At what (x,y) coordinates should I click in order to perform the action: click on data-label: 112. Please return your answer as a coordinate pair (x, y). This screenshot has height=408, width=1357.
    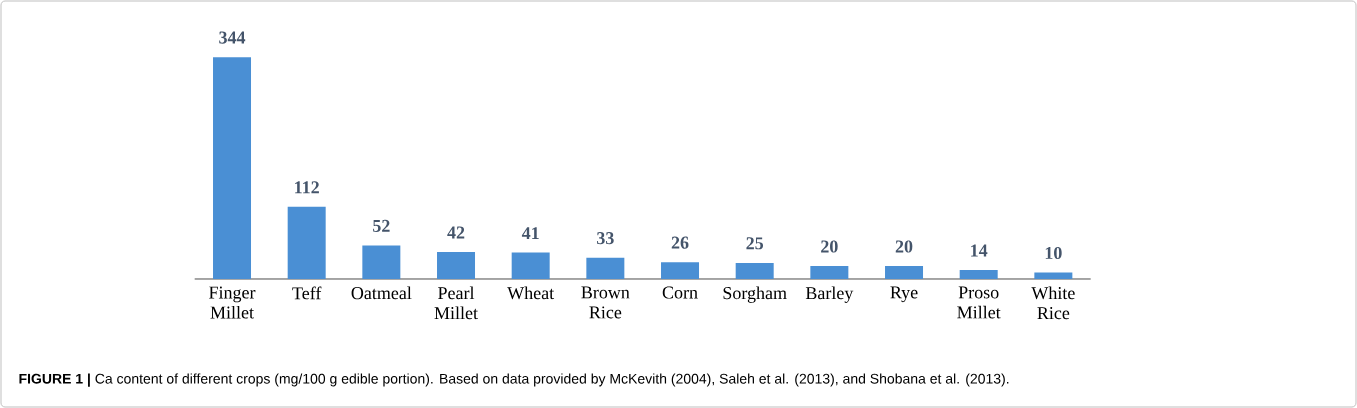
    Looking at the image, I should click on (307, 187).